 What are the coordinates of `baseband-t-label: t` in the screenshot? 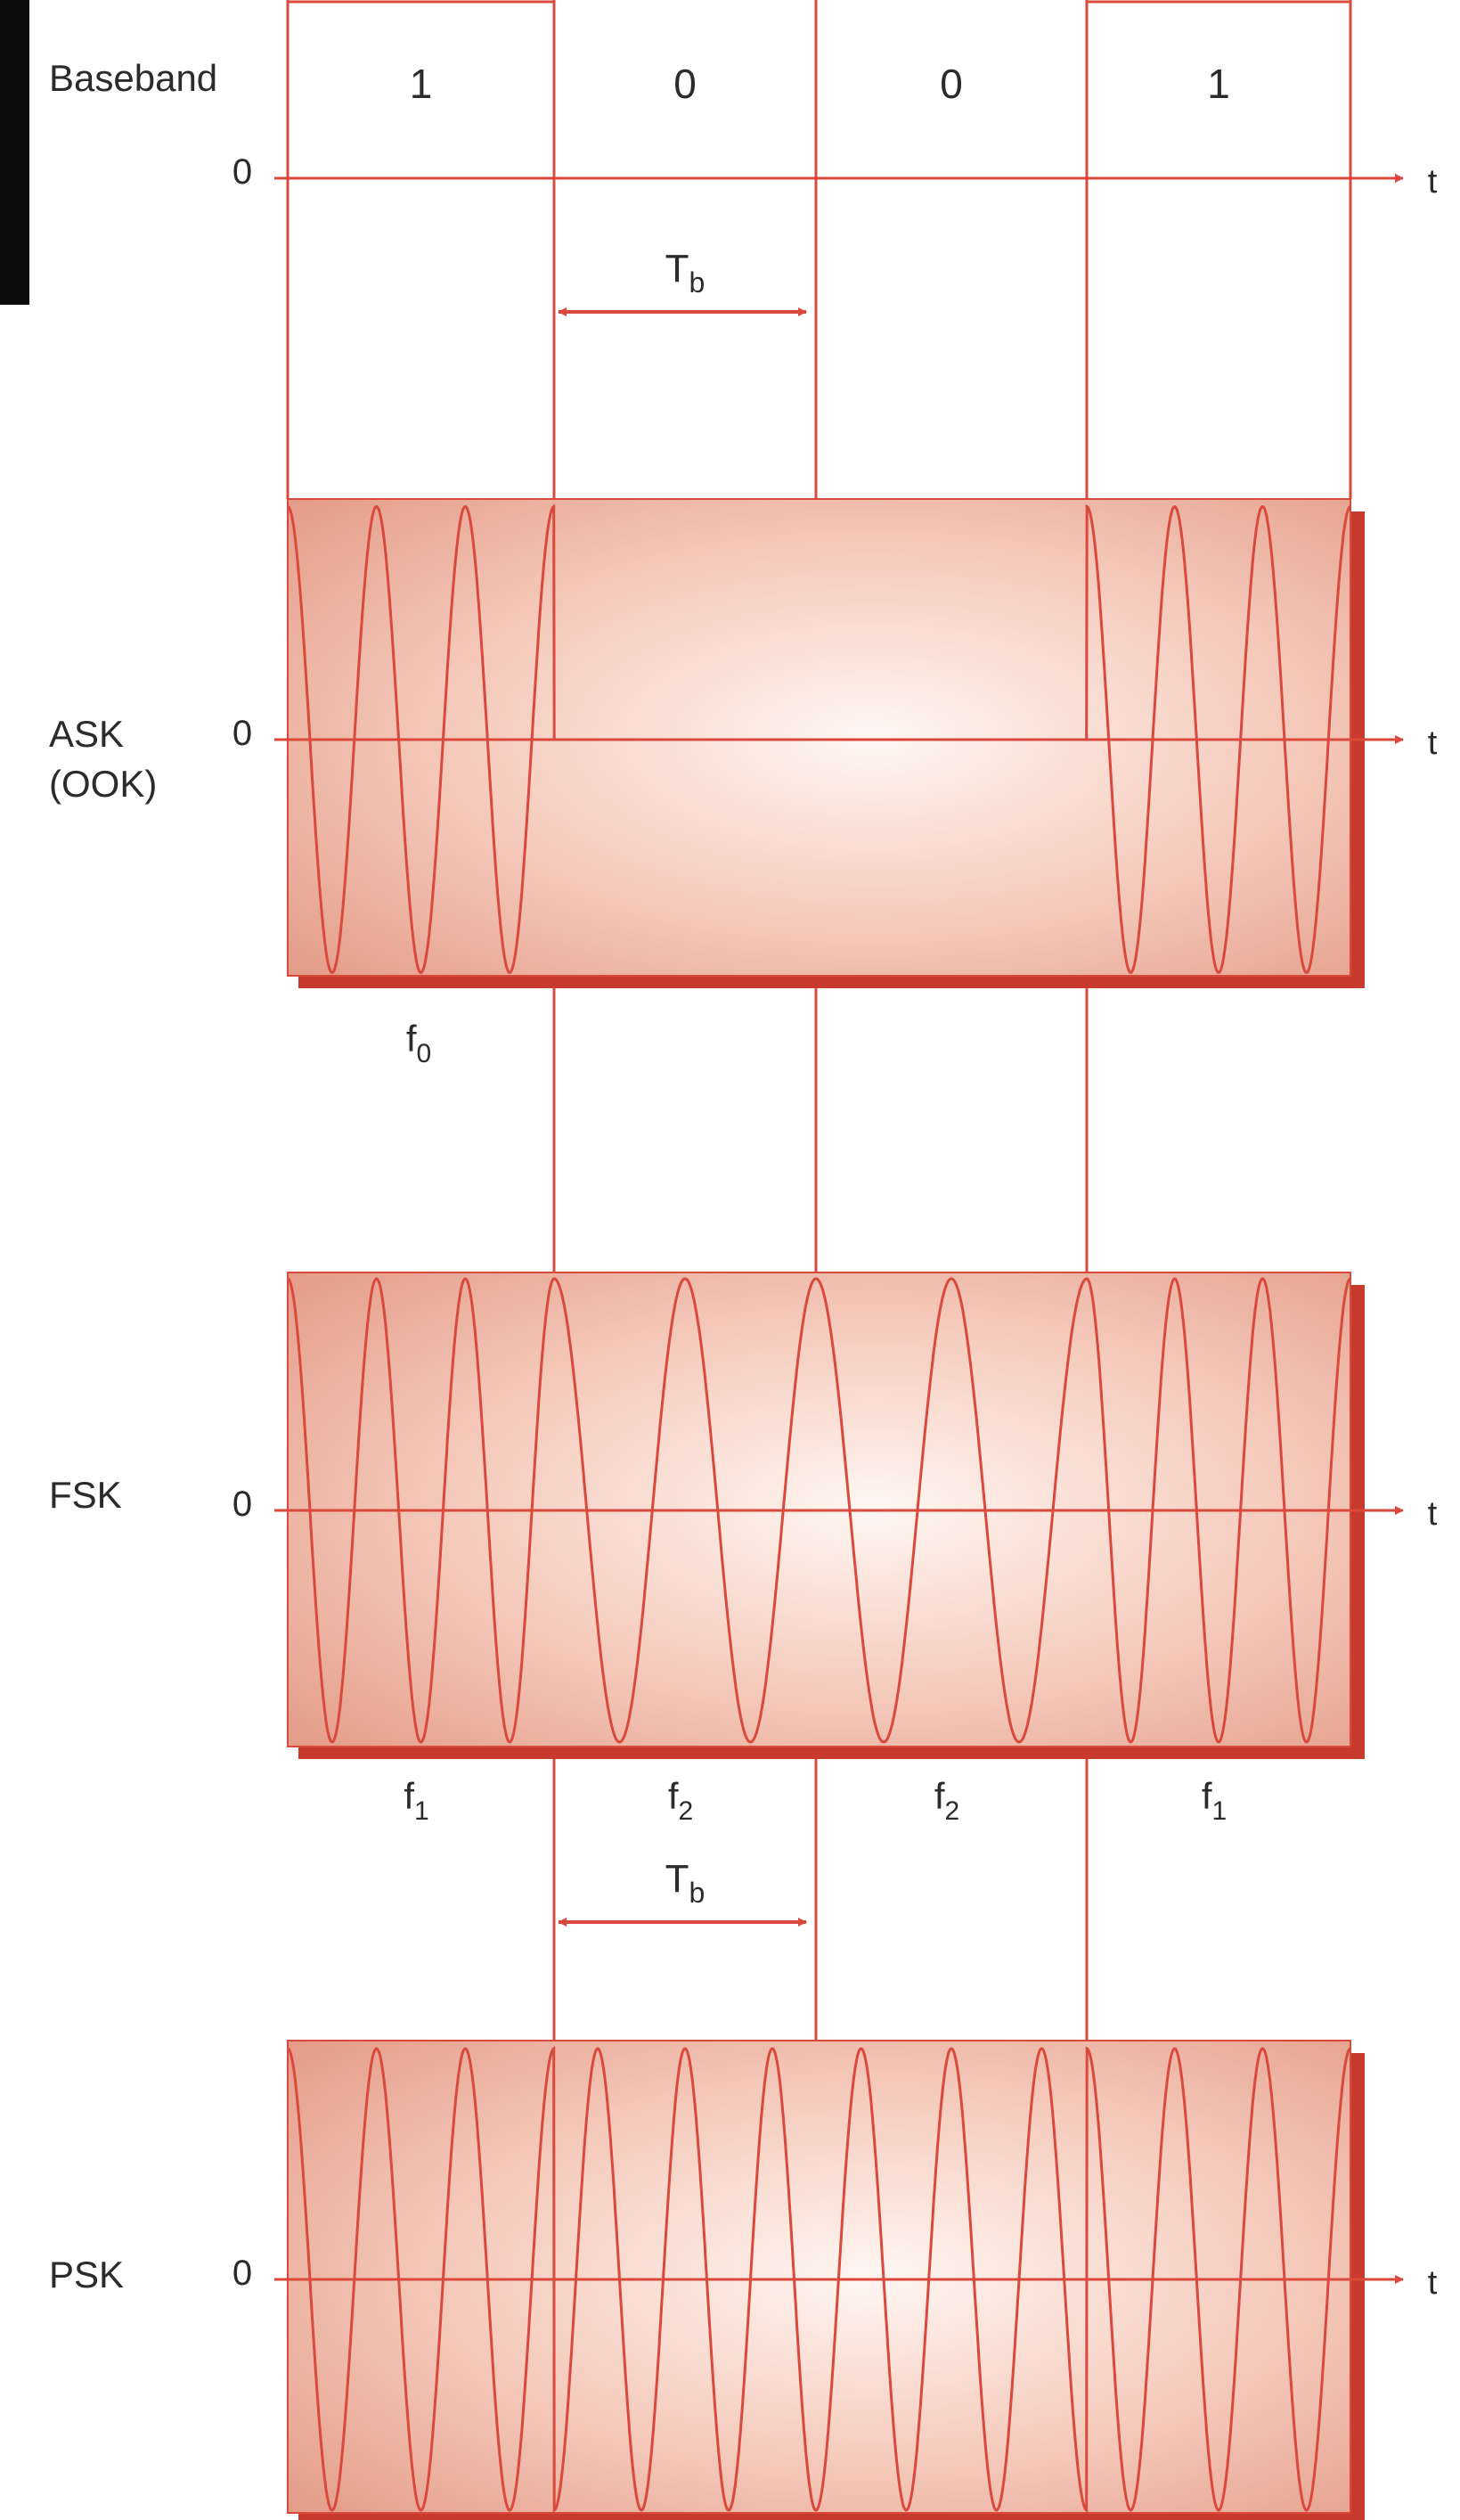 It's located at (1433, 181).